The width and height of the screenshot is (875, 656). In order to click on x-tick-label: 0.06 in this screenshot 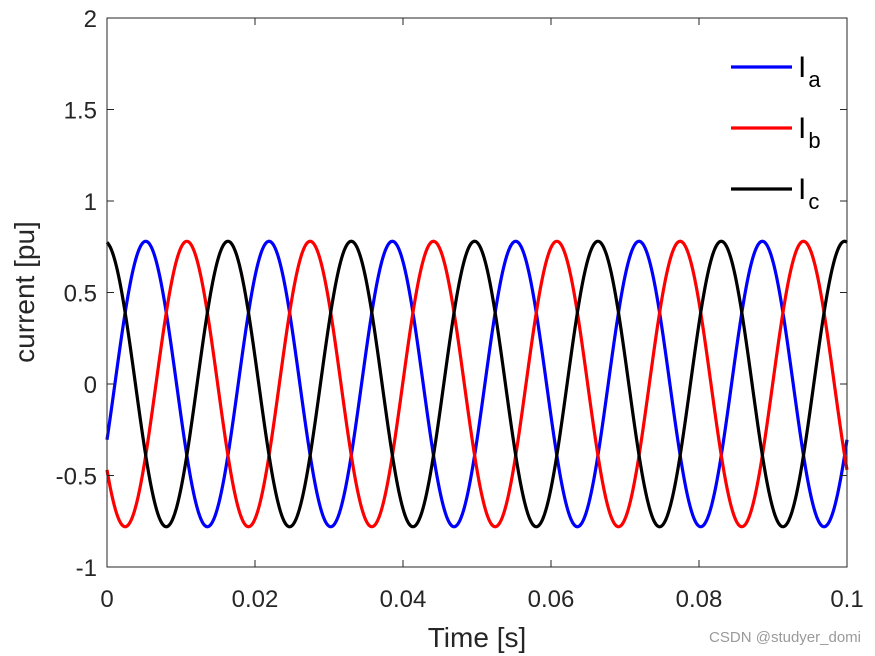, I will do `click(551, 599)`.